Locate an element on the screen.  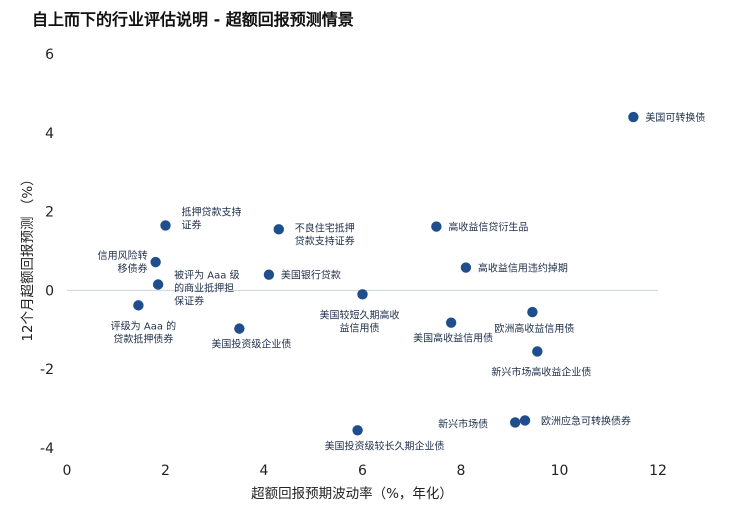
y-tick-label: -4 is located at coordinates (47, 449).